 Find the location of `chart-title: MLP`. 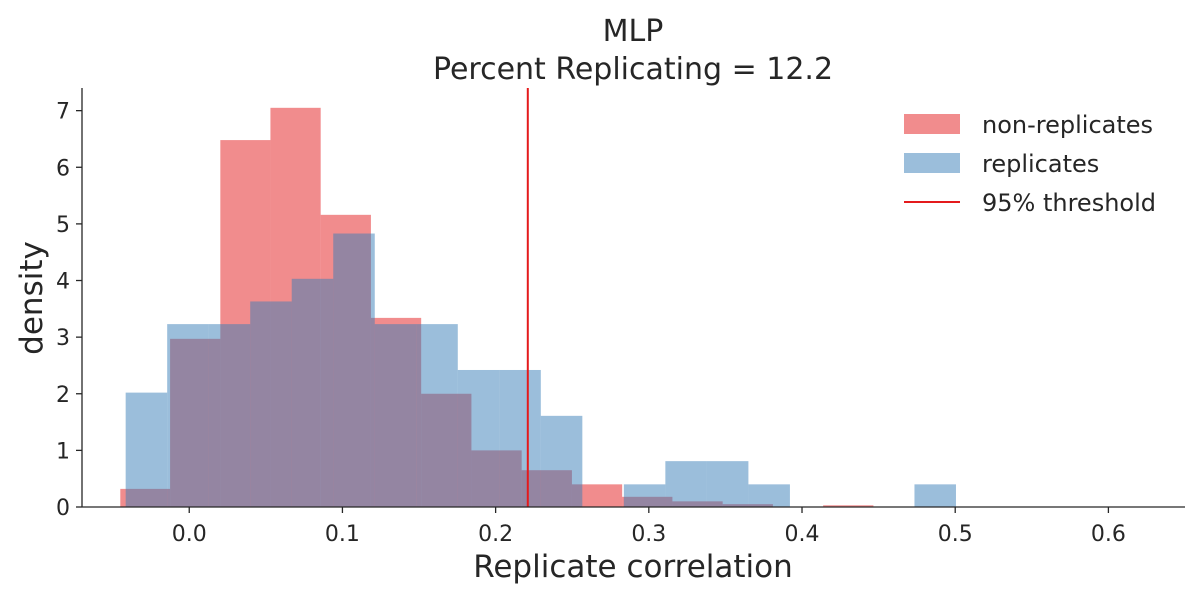

chart-title: MLP is located at coordinates (633, 31).